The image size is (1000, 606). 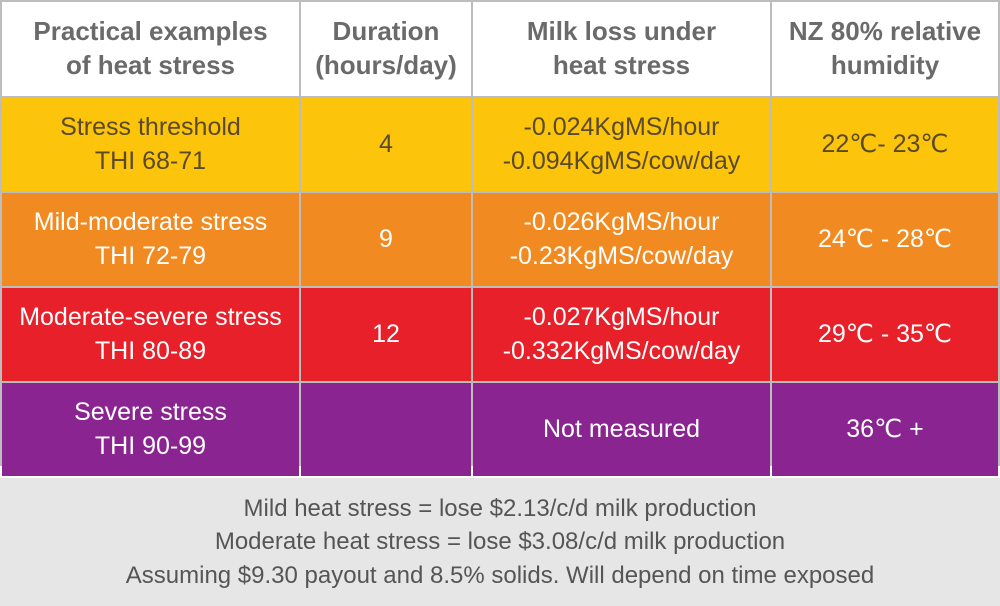 I want to click on example-thi: THI 72-79, so click(x=150, y=255).